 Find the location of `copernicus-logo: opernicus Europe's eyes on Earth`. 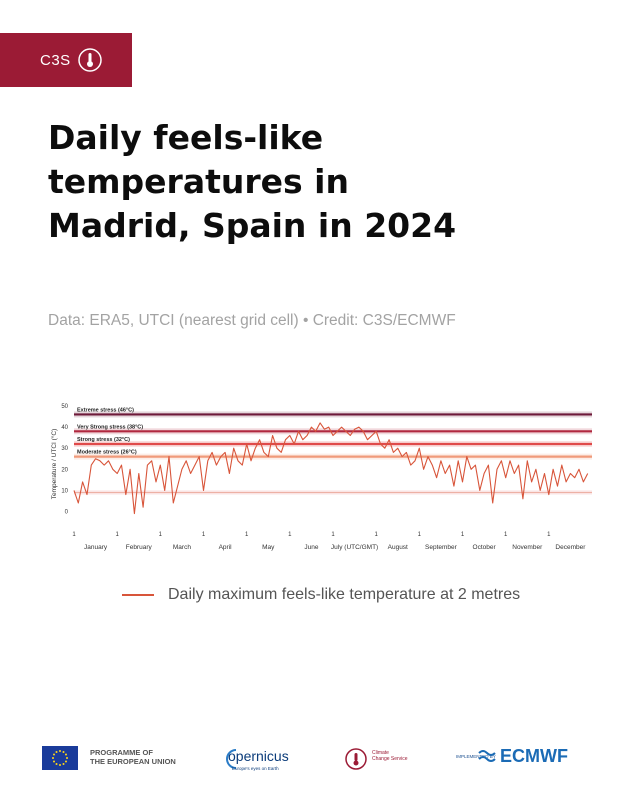

copernicus-logo: opernicus Europe's eyes on Earth is located at coordinates (262, 759).